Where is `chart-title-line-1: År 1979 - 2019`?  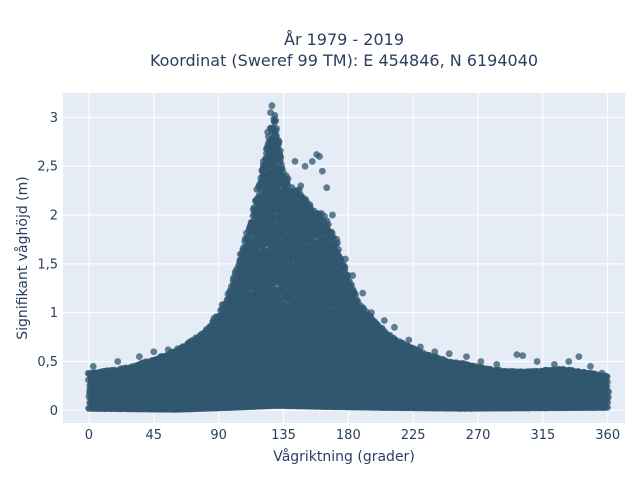
chart-title-line-1: År 1979 - 2019 is located at coordinates (344, 39).